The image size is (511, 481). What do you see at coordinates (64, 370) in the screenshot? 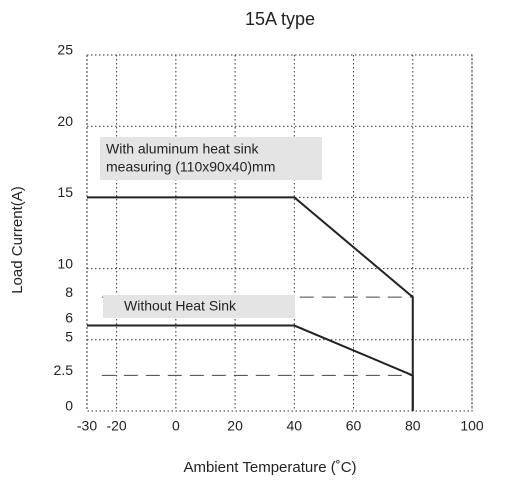
I see `y-tick-label: 2.5` at bounding box center [64, 370].